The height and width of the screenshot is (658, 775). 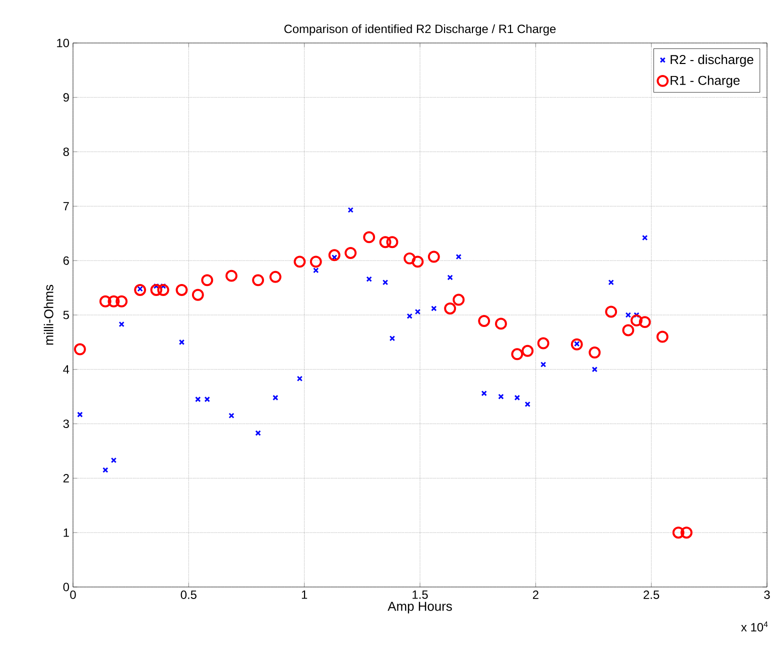 I want to click on text: x 10$^{4}$, so click(x=754, y=627).